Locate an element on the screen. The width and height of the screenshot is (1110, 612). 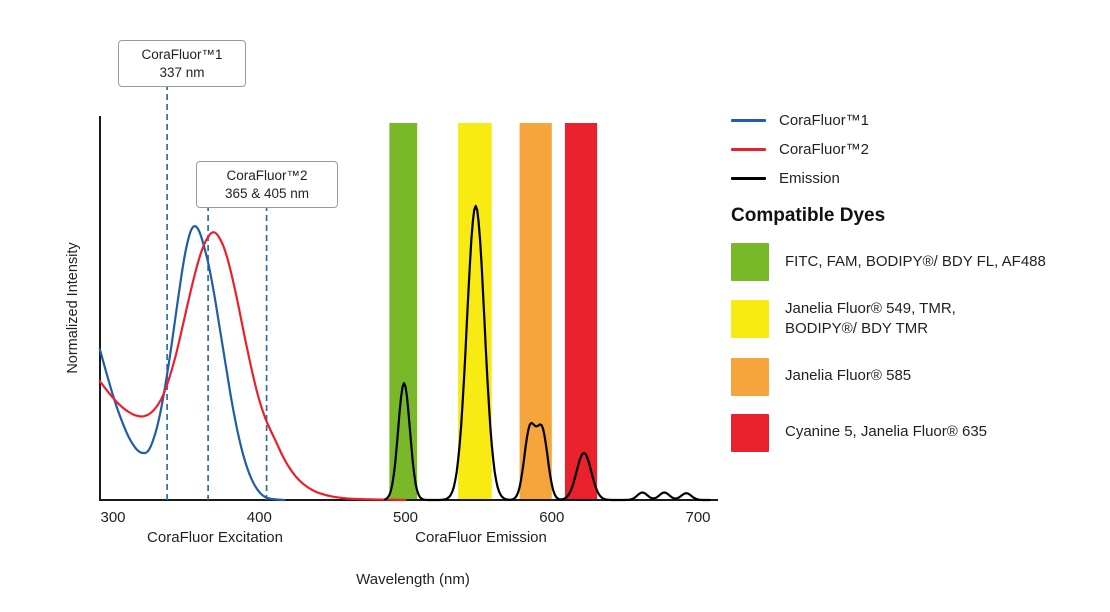
green-dye-swatch is located at coordinates (750, 262).